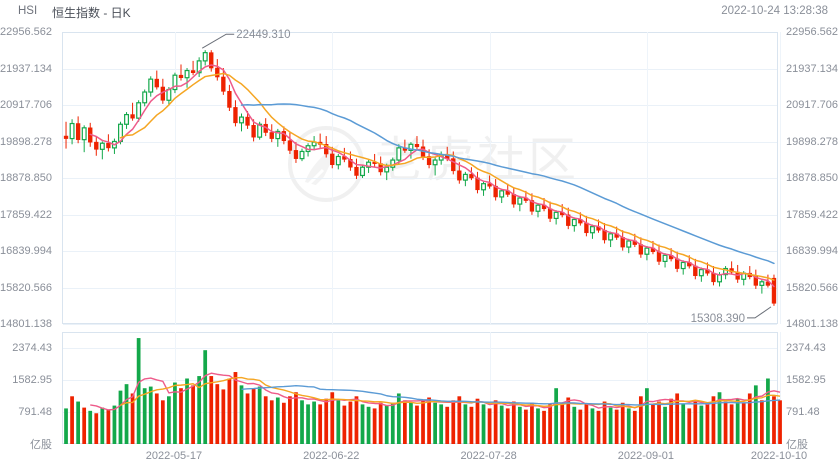 Image resolution: width=840 pixels, height=470 pixels. I want to click on price-tick-label: 15820.566, so click(812, 287).